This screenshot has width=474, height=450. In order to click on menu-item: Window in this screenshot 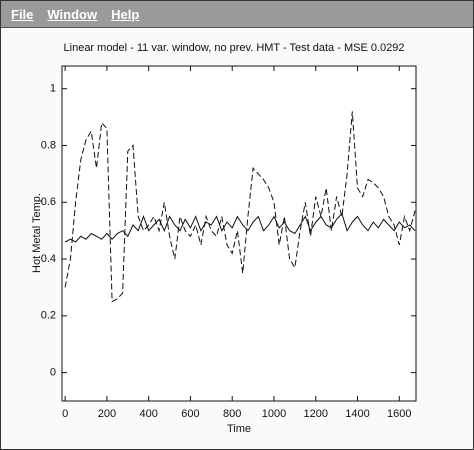, I will do `click(72, 14)`.